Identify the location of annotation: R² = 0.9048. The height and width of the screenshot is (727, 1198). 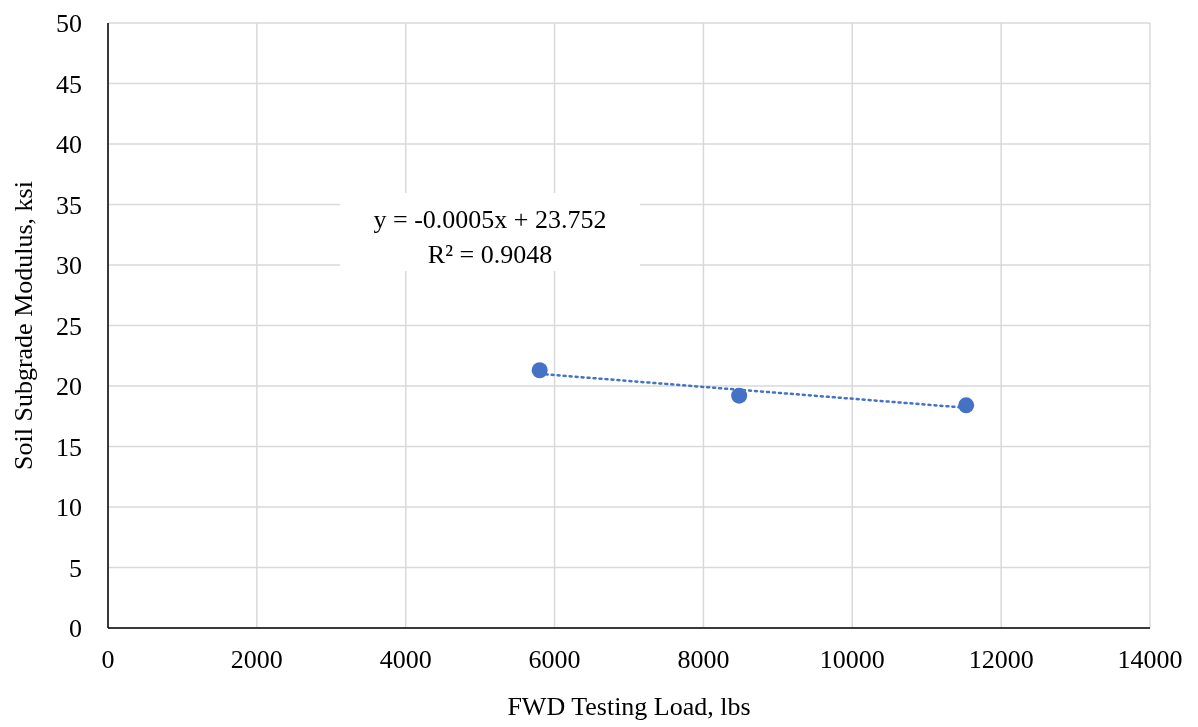
(490, 254).